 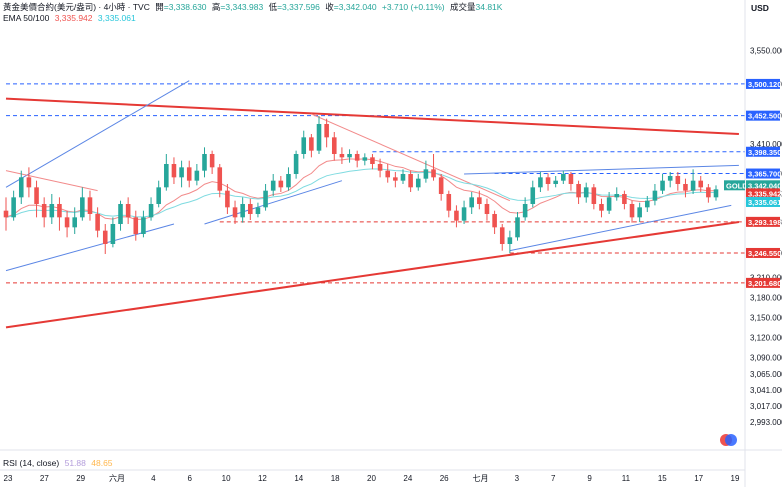 I want to click on price-tag-label: 3,500.120, so click(x=764, y=84).